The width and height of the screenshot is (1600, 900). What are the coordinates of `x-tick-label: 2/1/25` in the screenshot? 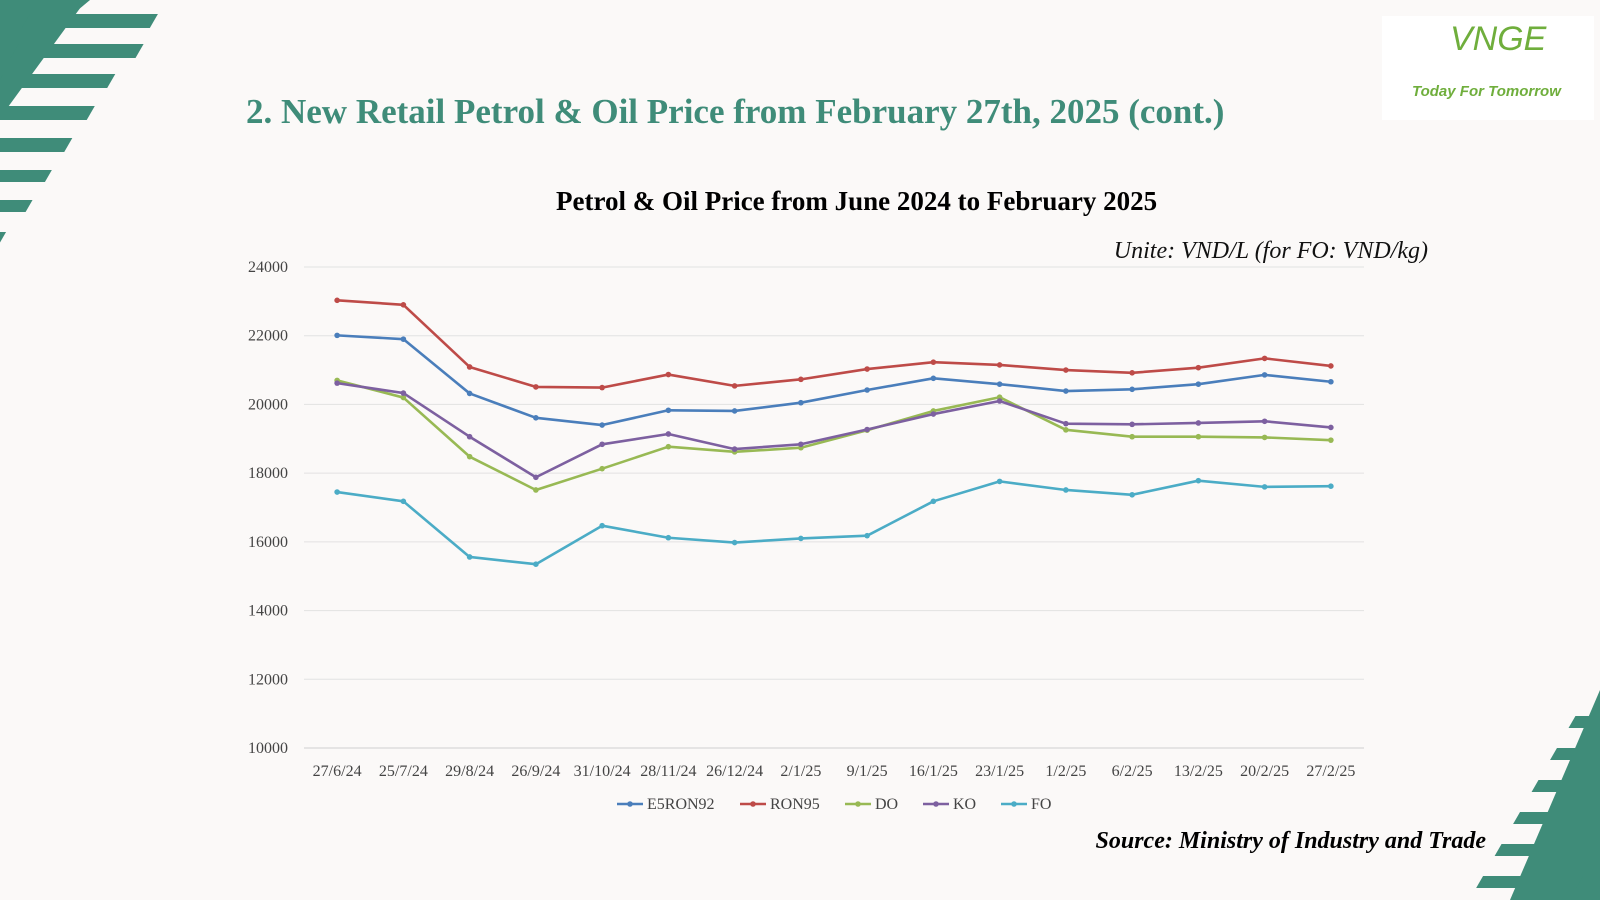 It's located at (800, 771).